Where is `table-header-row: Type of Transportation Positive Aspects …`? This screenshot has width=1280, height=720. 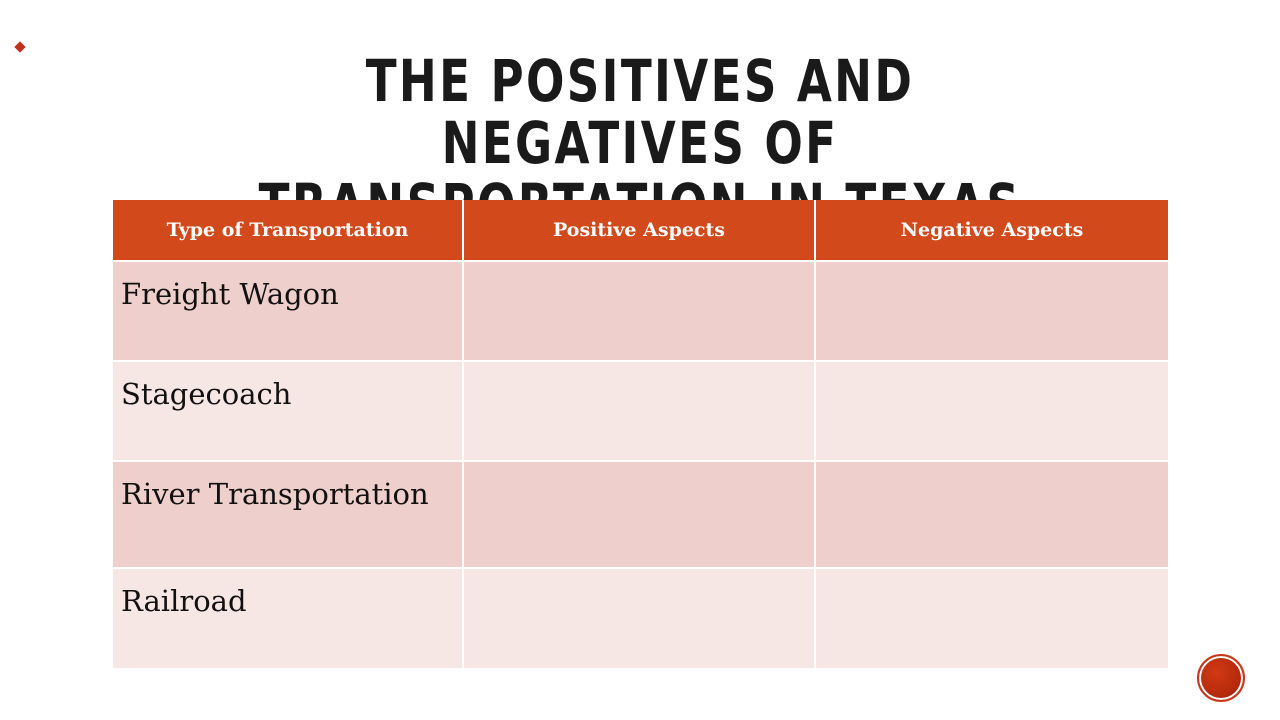 table-header-row: Type of Transportation Positive Aspects … is located at coordinates (640, 230).